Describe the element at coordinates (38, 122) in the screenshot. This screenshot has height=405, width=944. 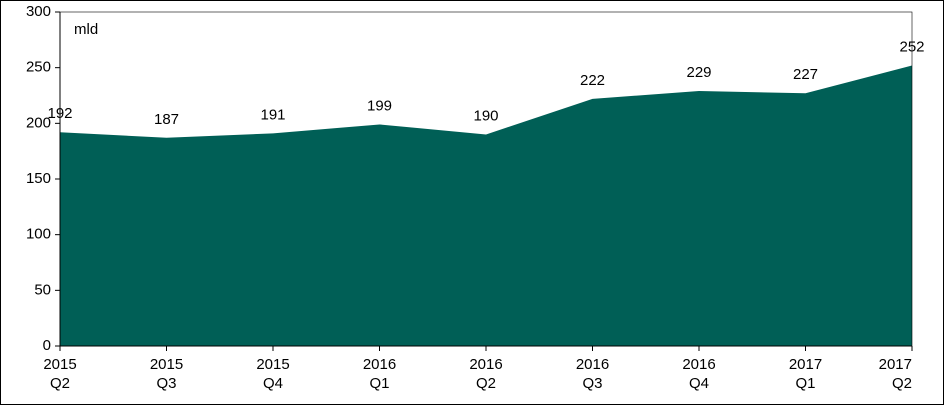
I see `y-tick-label: 200` at that location.